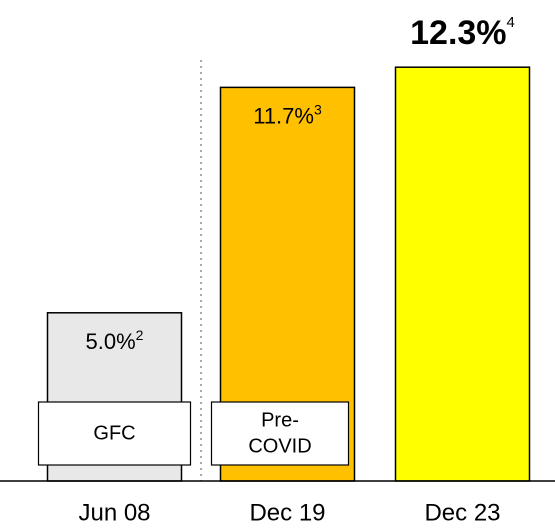 This screenshot has height=532, width=555. I want to click on footnote: 3, so click(318, 109).